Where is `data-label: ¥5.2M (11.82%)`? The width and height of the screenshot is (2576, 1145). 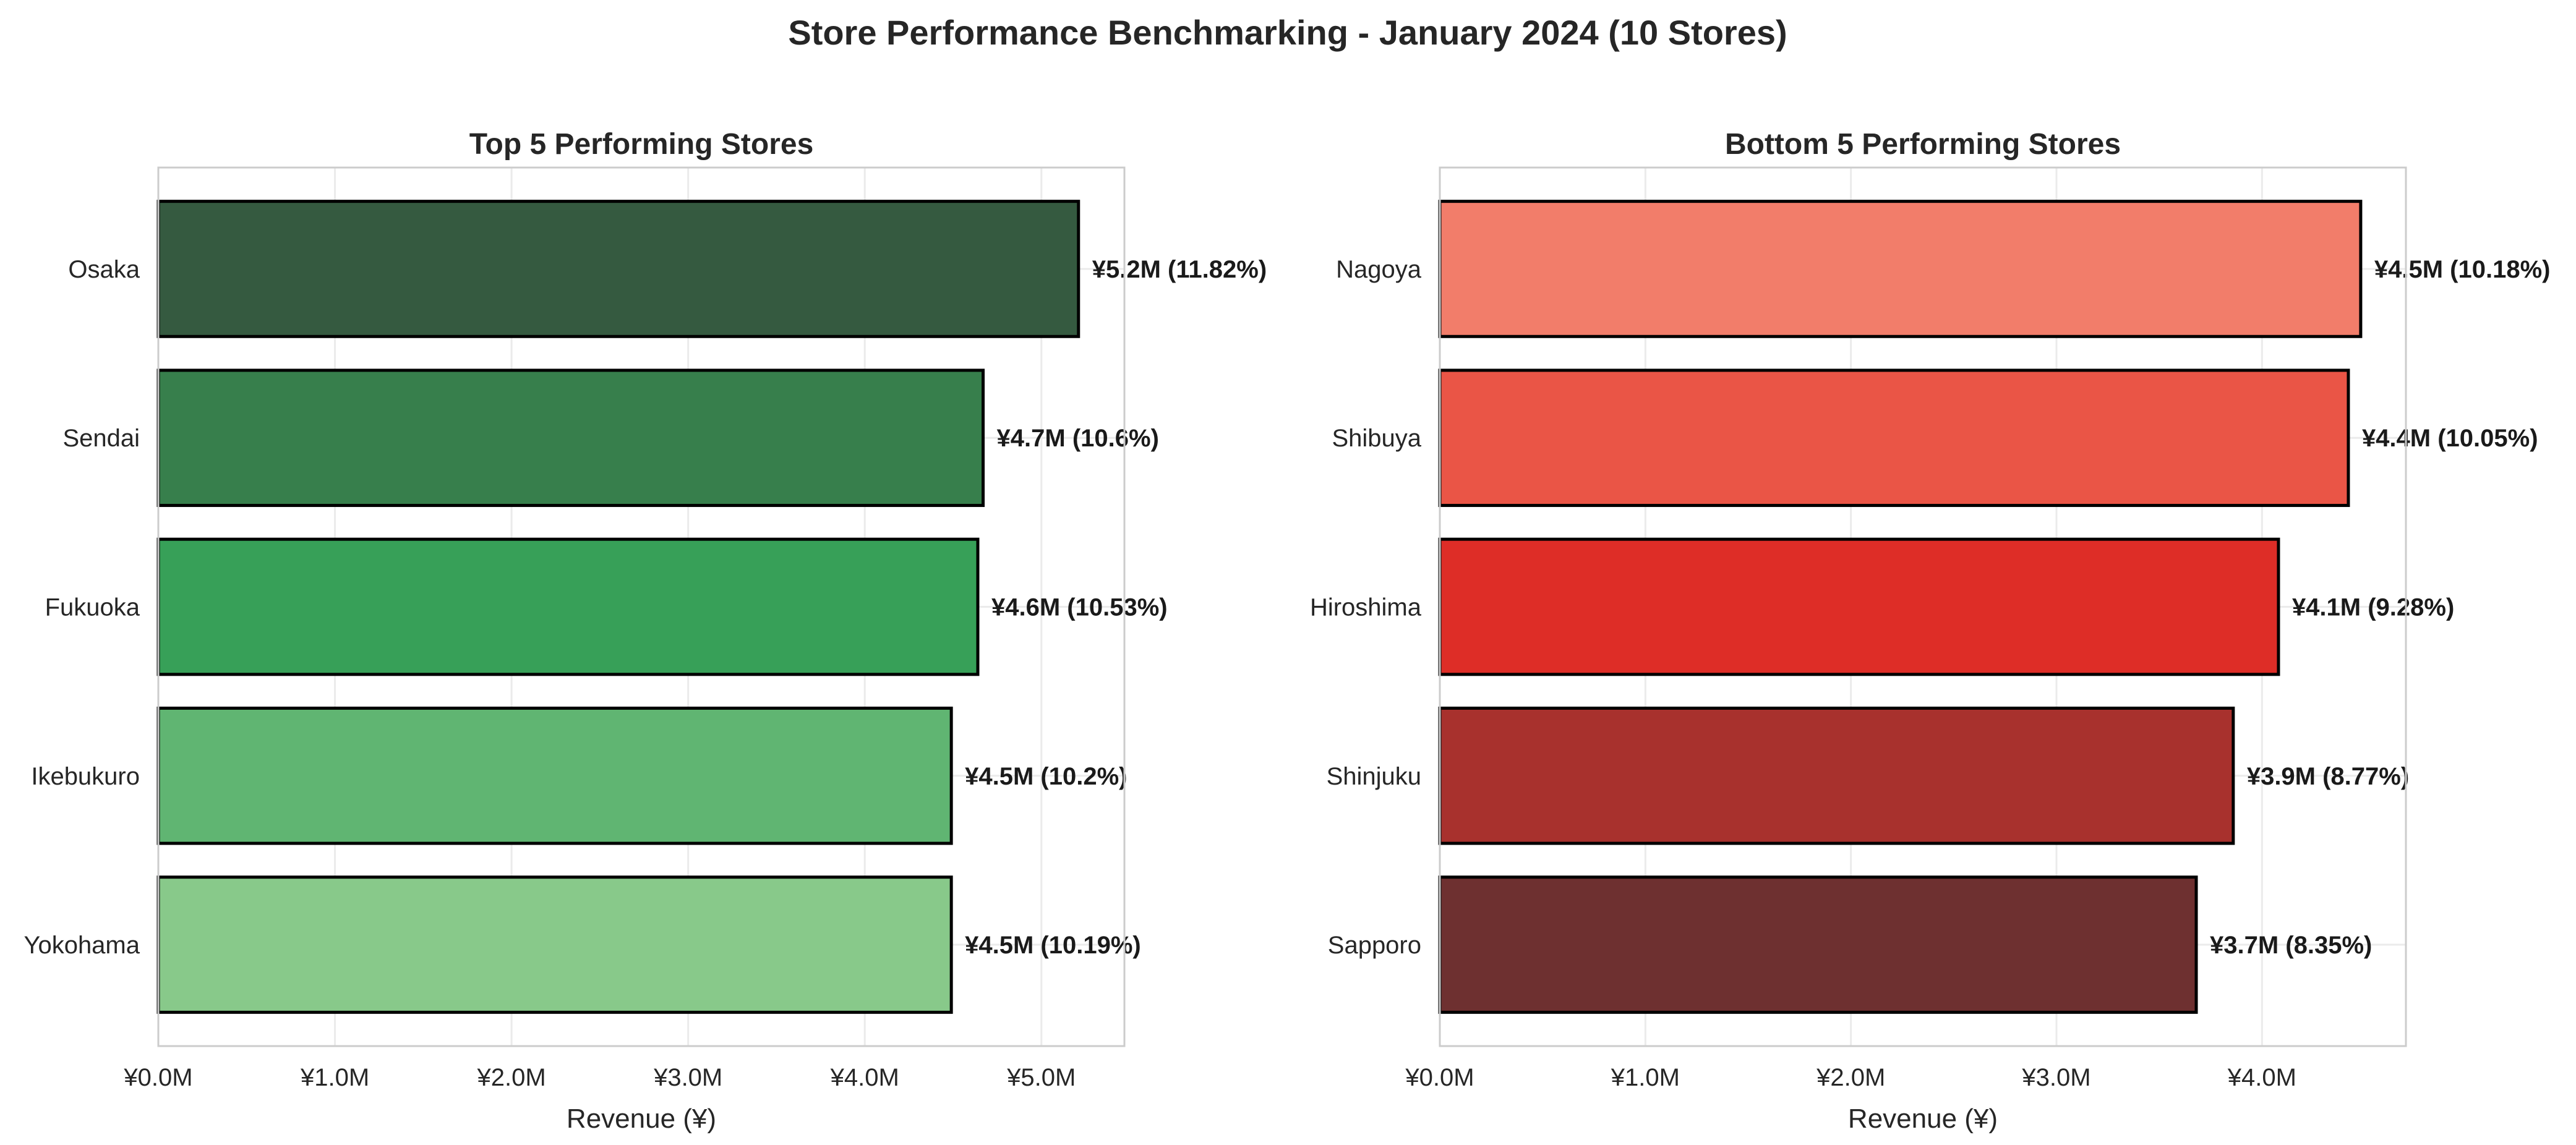
data-label: ¥5.2M (11.82%) is located at coordinates (1179, 269).